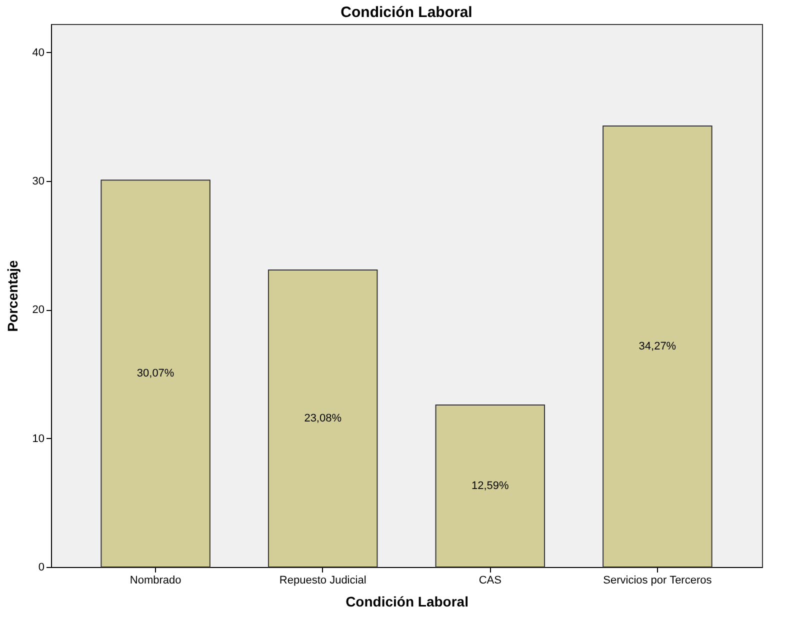 The height and width of the screenshot is (644, 801). Describe the element at coordinates (38, 181) in the screenshot. I see `y-tick-label: 30` at that location.